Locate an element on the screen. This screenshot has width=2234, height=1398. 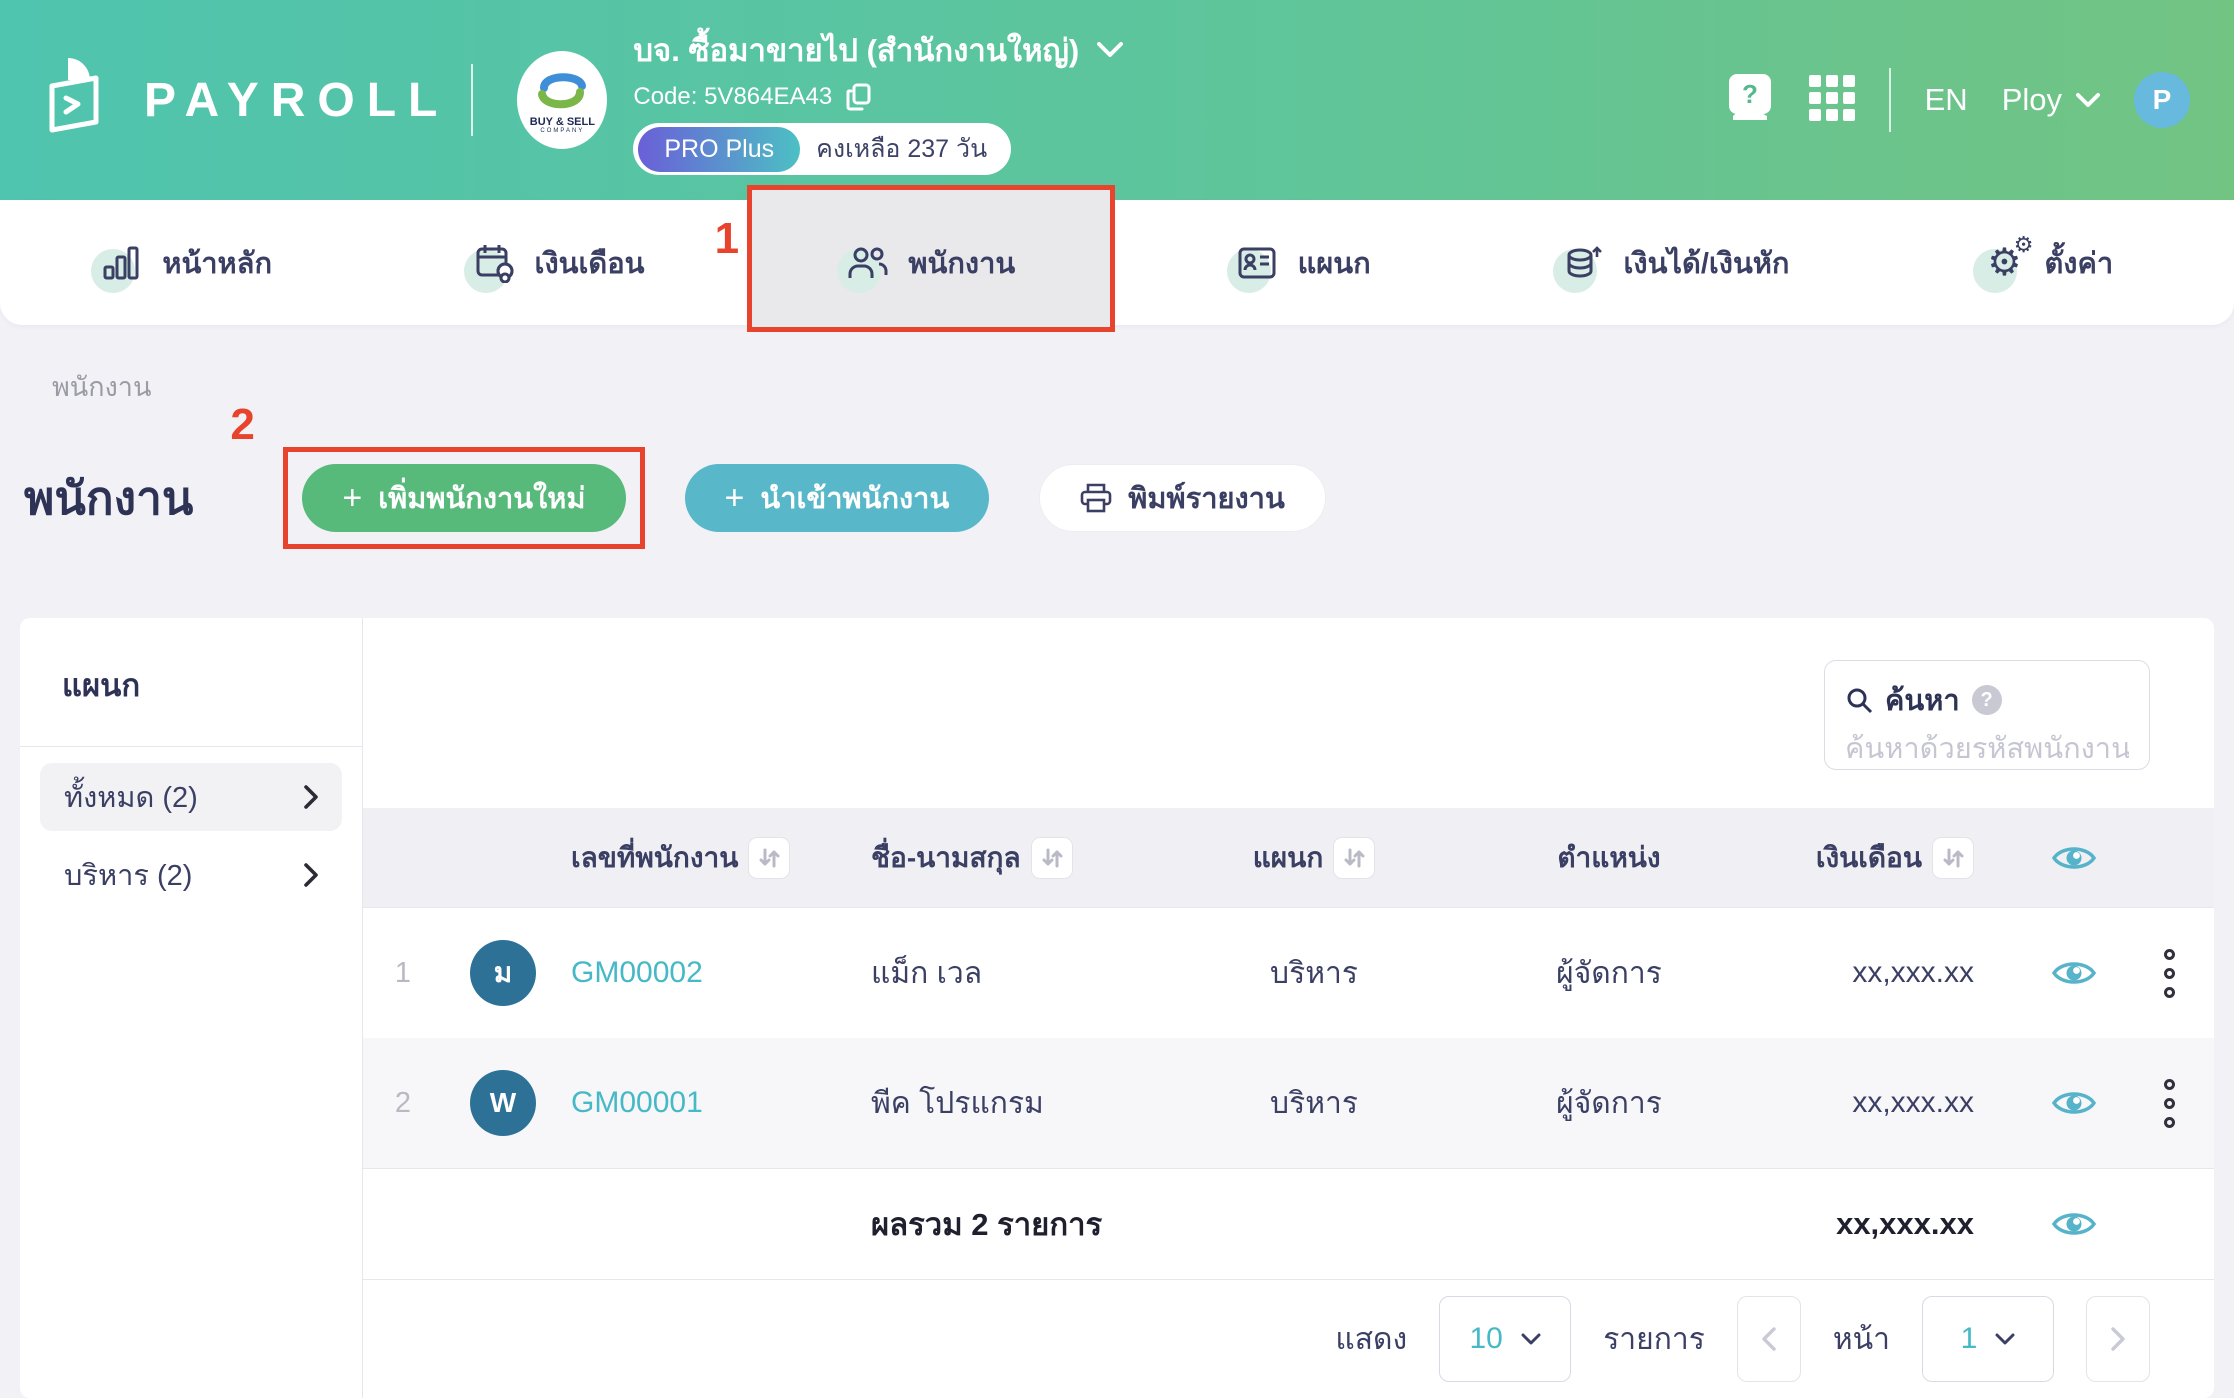
tab-income-deductions: เงินได้/เงินหัก is located at coordinates (1675, 262).